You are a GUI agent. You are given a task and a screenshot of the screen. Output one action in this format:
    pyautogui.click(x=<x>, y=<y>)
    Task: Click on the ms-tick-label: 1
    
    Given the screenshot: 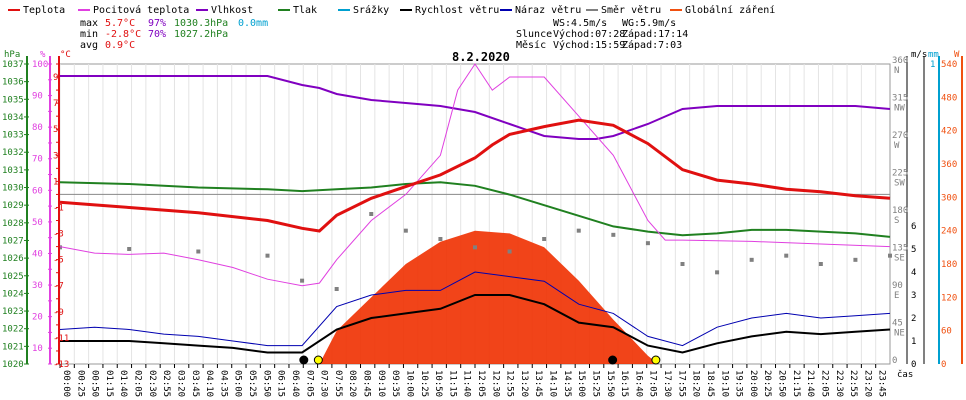 What is the action you would take?
    pyautogui.click(x=913, y=342)
    